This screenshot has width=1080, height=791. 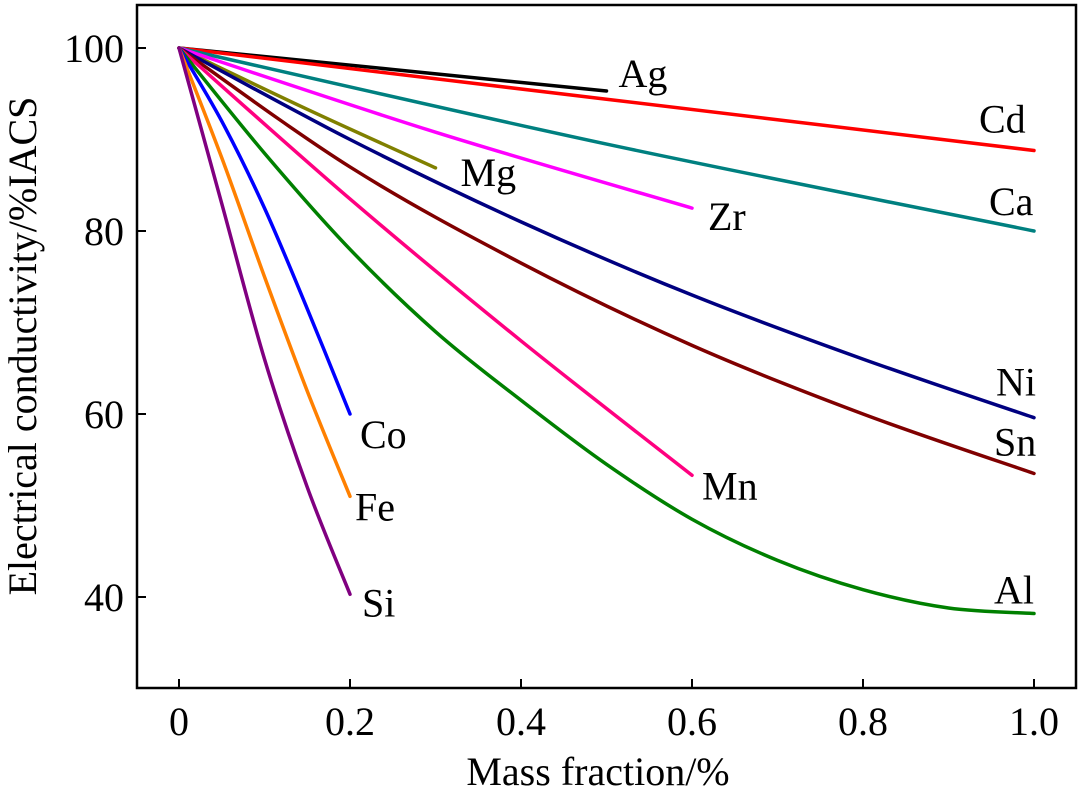 I want to click on series-line-fe, so click(x=264, y=272).